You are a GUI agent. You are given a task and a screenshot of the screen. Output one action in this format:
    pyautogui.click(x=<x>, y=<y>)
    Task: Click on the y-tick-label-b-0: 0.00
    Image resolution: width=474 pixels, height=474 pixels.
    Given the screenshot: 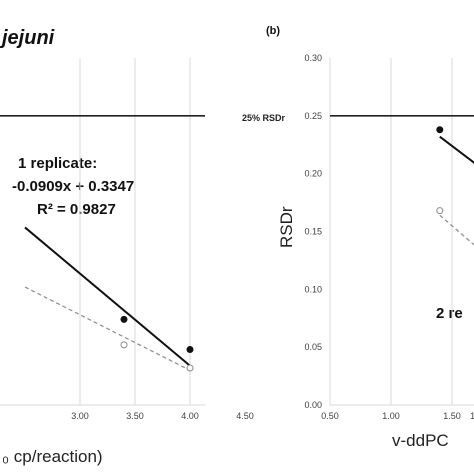 What is the action you would take?
    pyautogui.click(x=313, y=405)
    